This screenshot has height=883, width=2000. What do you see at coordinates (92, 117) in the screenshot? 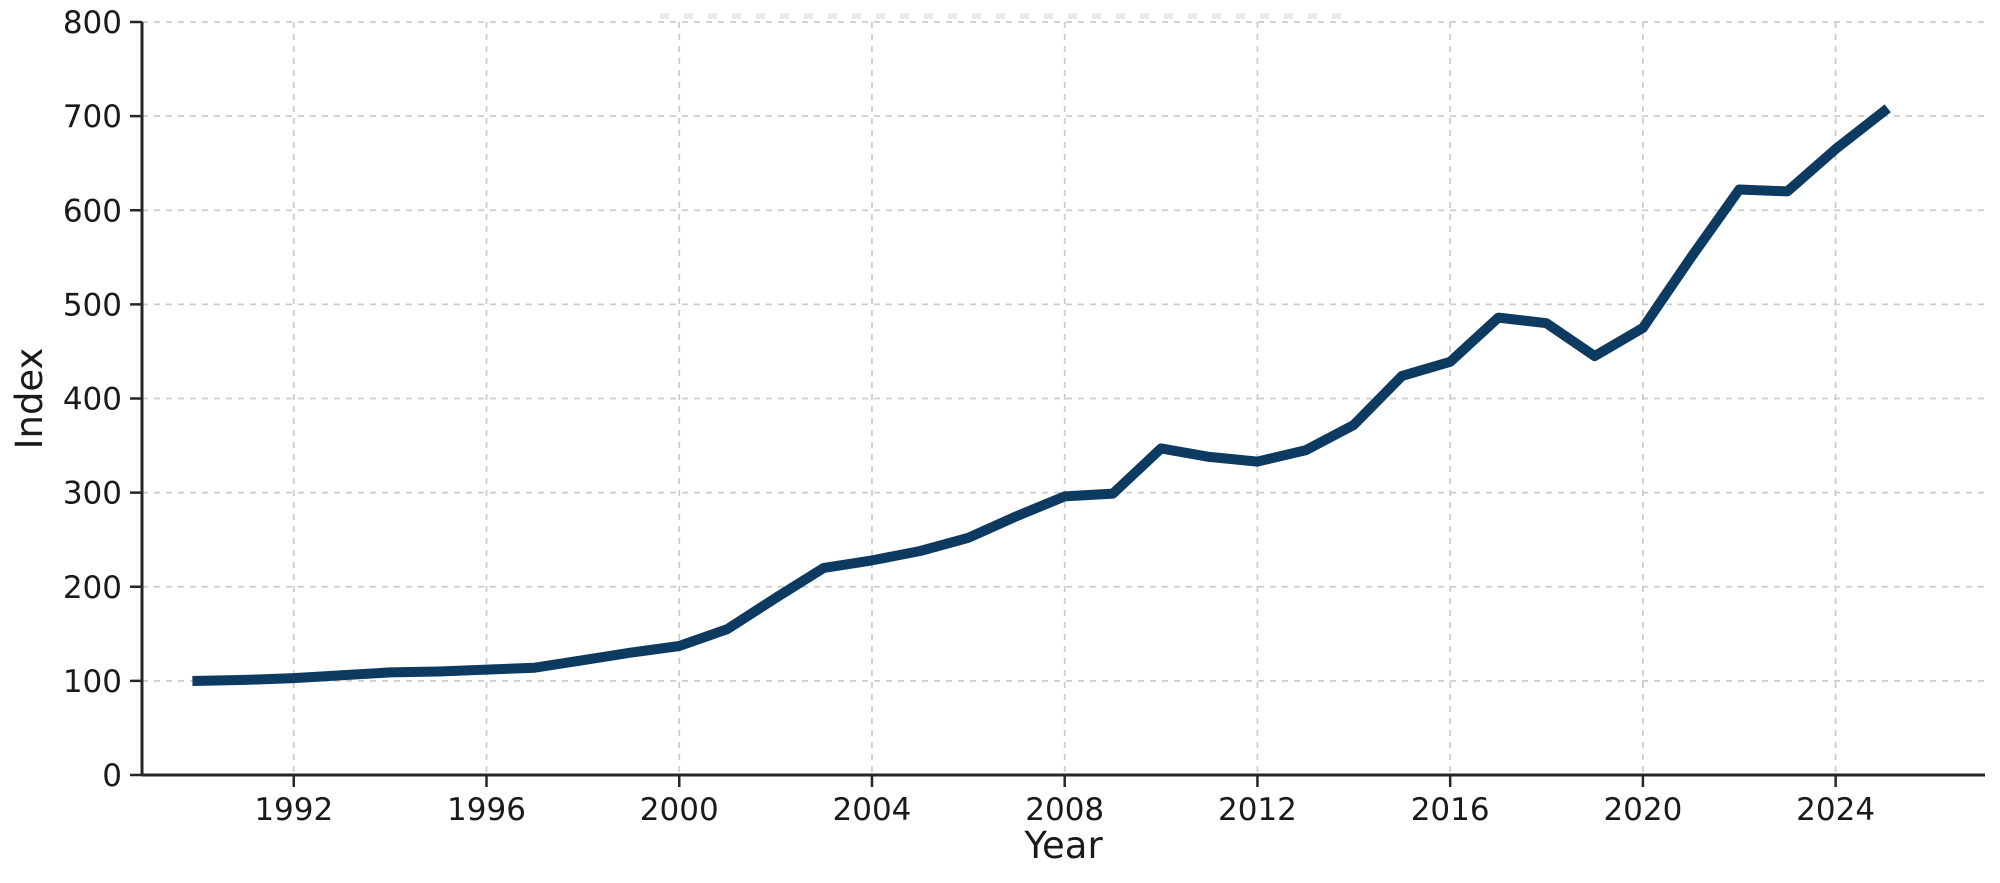
I see `y-tick-label: 700` at bounding box center [92, 117].